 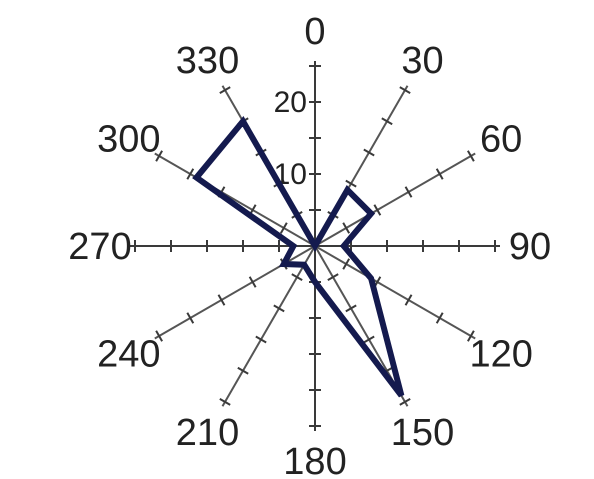 I want to click on angle-label-270: 270, so click(x=99, y=247).